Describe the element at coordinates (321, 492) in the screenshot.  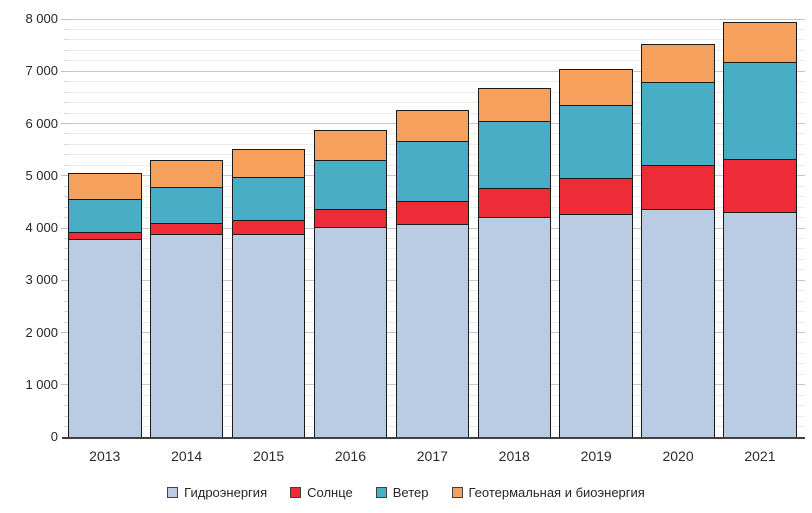
I see `legend-item-solar: Солнце` at that location.